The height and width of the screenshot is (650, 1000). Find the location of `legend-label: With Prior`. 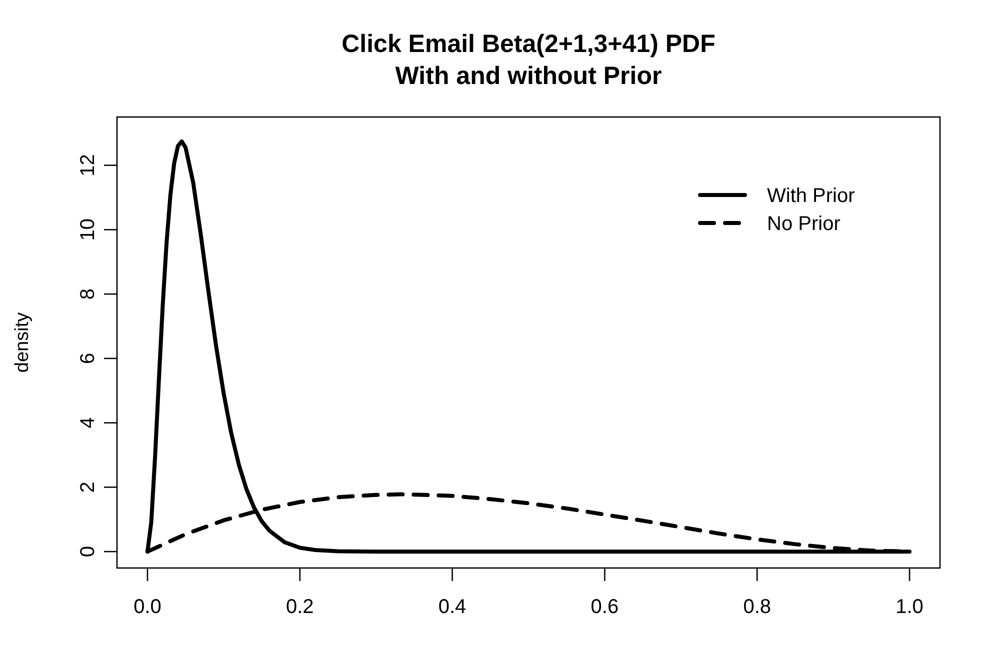

legend-label: With Prior is located at coordinates (811, 196).